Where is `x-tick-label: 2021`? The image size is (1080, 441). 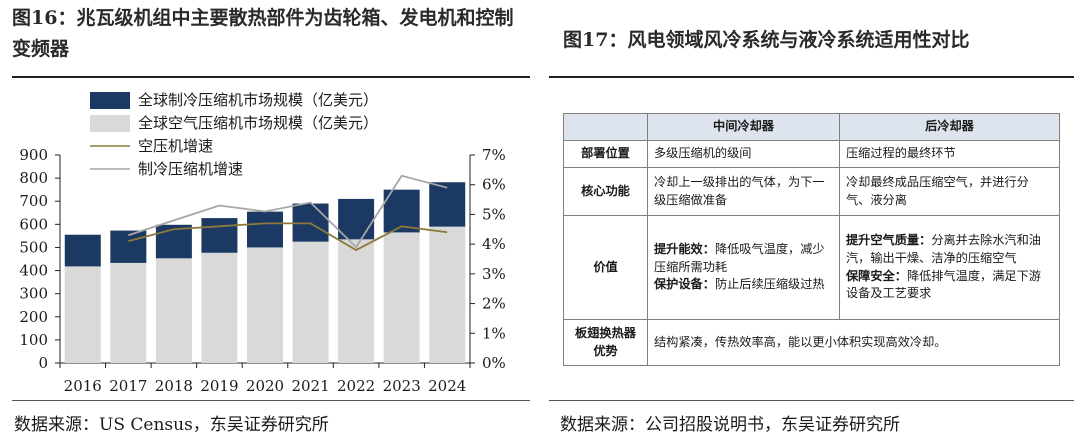
x-tick-label: 2021 is located at coordinates (310, 386).